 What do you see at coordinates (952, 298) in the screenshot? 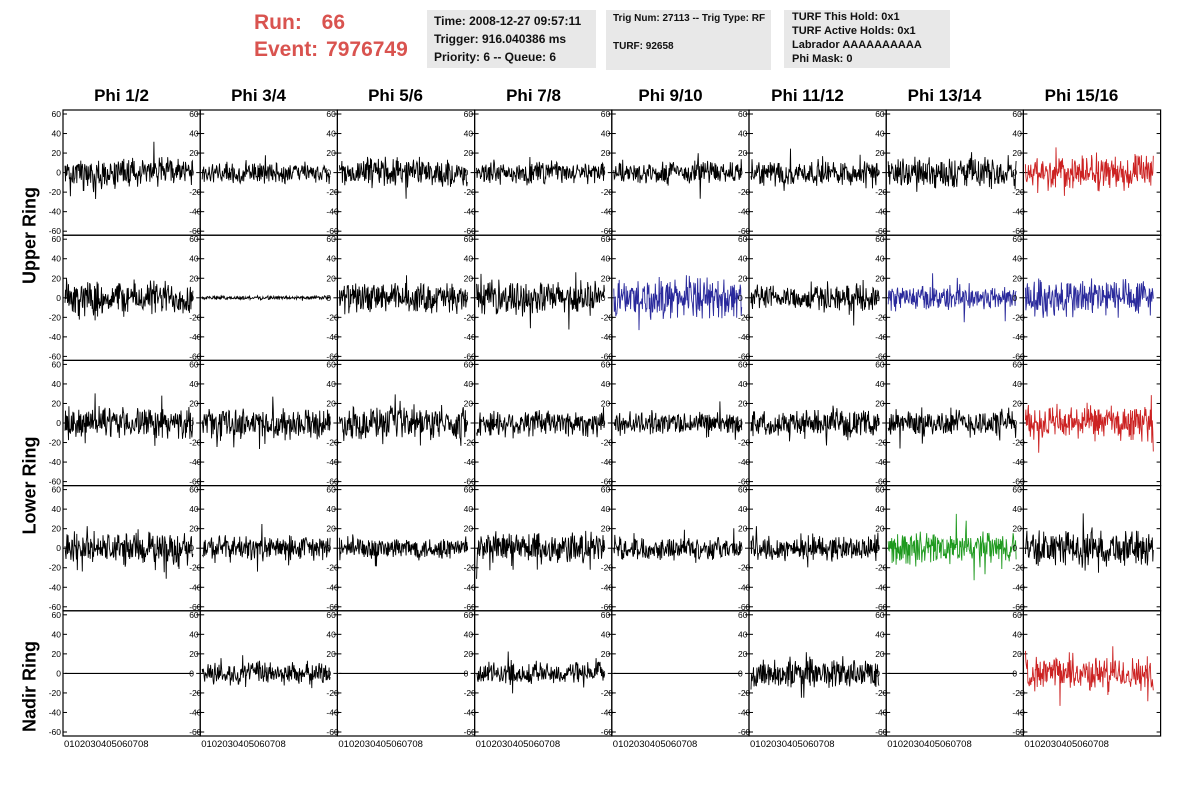
I see `waveform-trace-r1c6` at bounding box center [952, 298].